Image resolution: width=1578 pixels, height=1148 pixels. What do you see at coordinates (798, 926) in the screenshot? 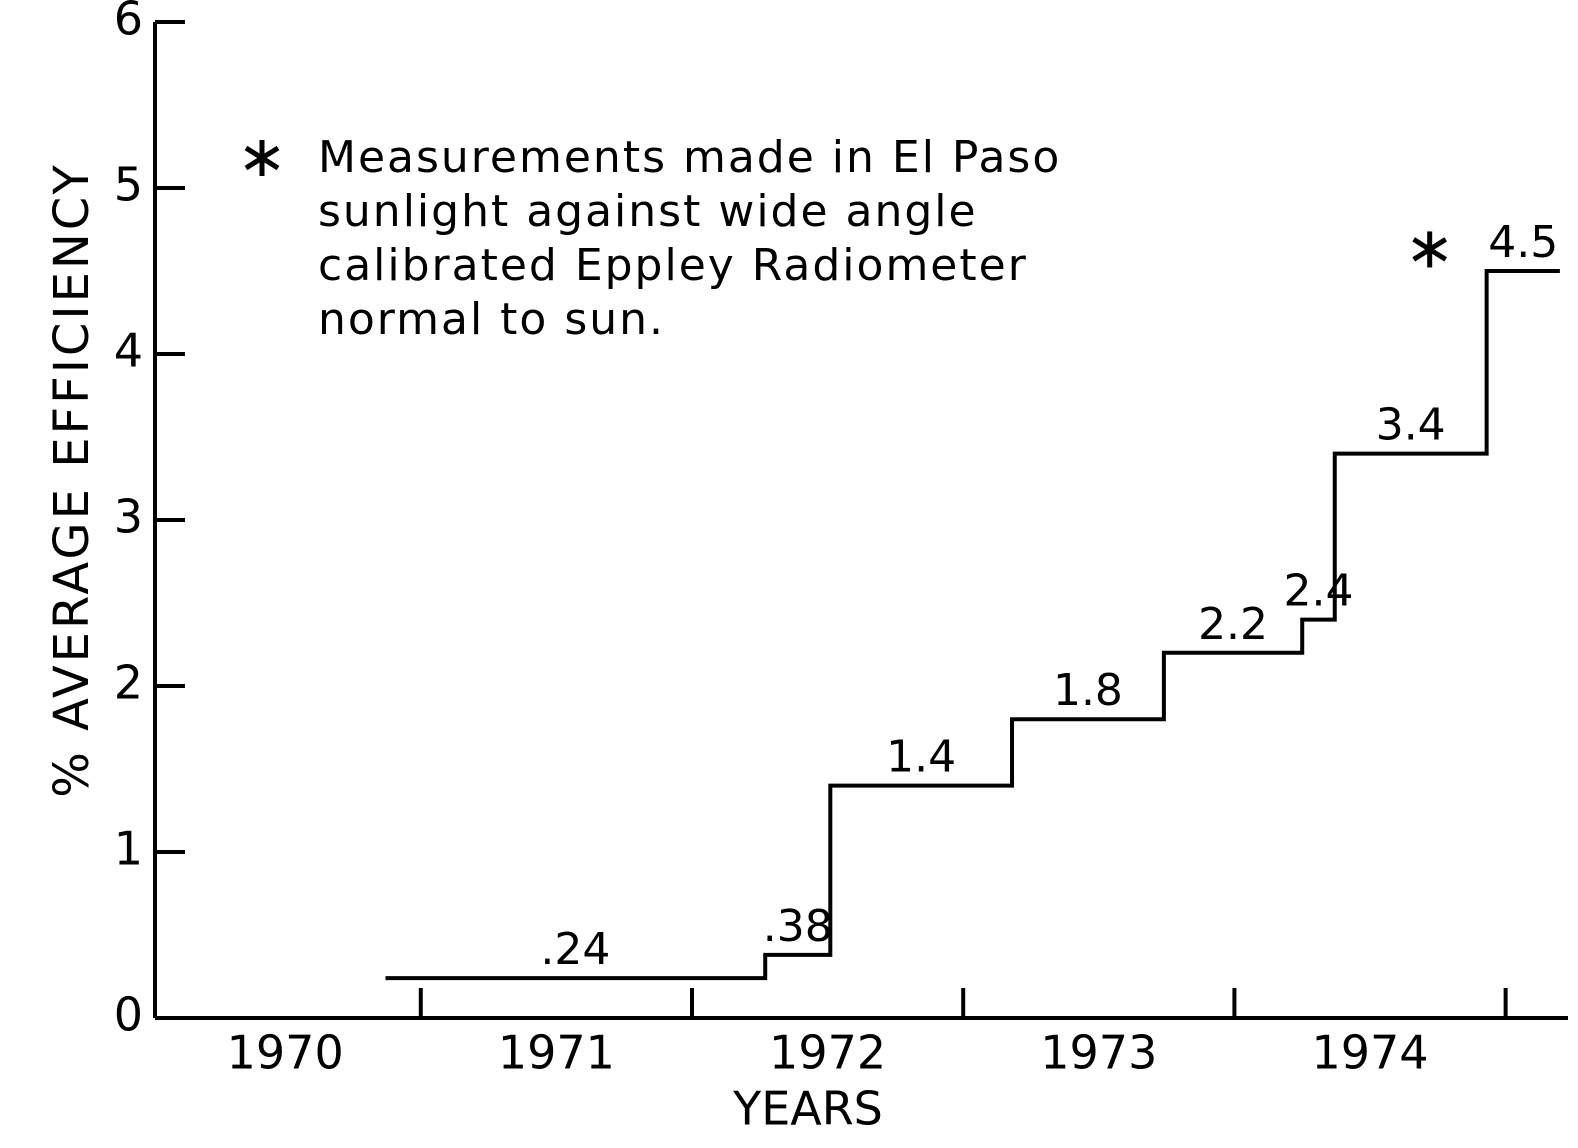
I see `value-label: .38` at bounding box center [798, 926].